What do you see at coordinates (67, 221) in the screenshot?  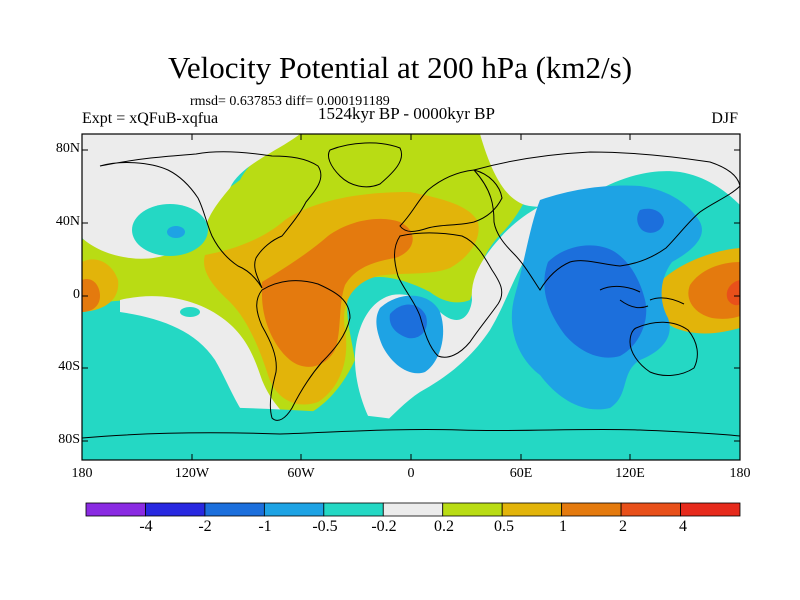 I see `lat-label-40n: 40N` at bounding box center [67, 221].